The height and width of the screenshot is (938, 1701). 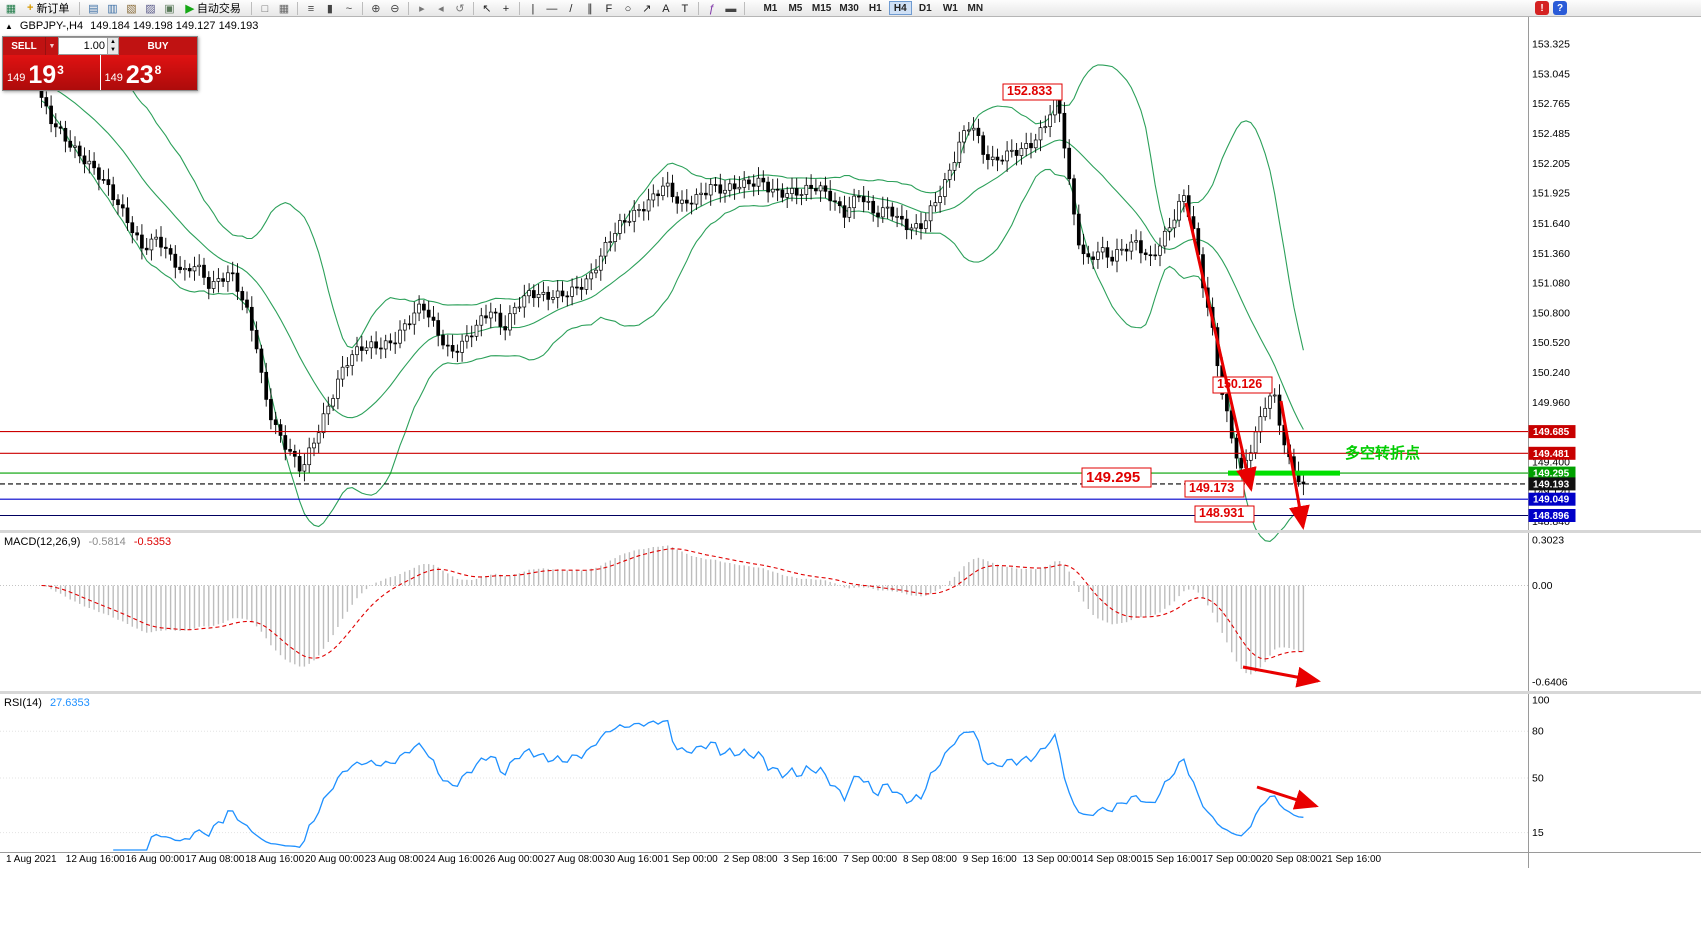 What do you see at coordinates (1551, 313) in the screenshot?
I see `price-tick-label: 150.800` at bounding box center [1551, 313].